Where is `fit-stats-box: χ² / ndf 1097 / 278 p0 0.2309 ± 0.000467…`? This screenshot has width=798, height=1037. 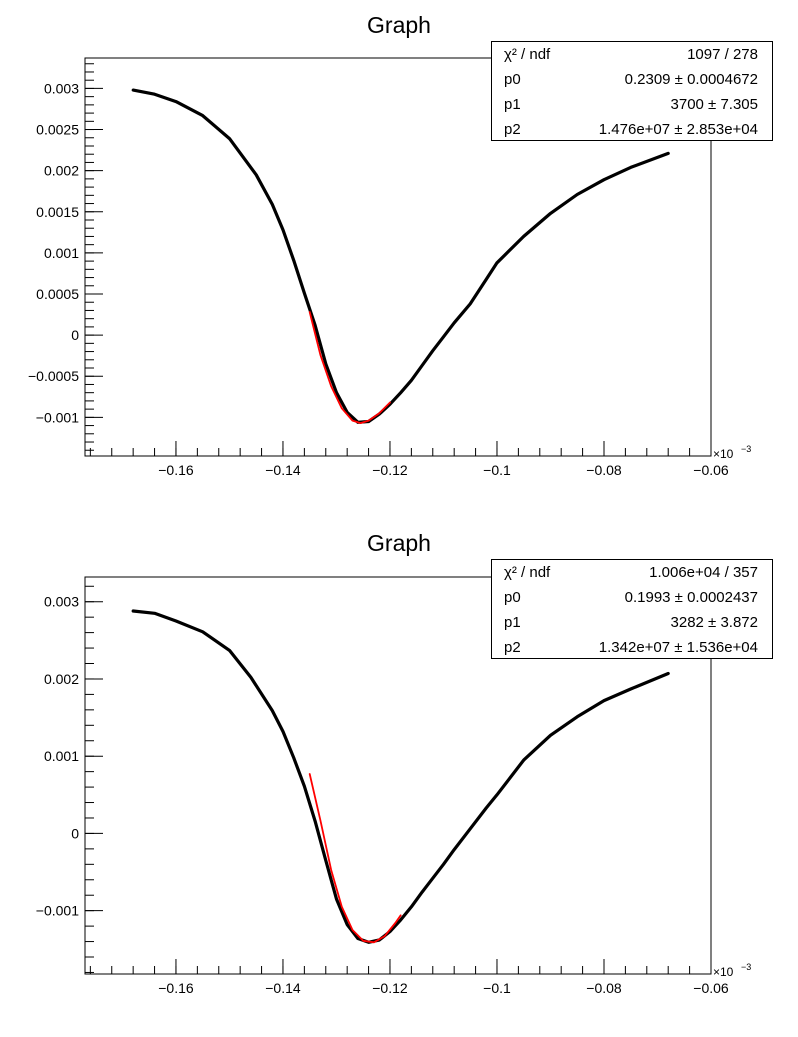 fit-stats-box: χ² / ndf 1097 / 278 p0 0.2309 ± 0.000467… is located at coordinates (632, 91).